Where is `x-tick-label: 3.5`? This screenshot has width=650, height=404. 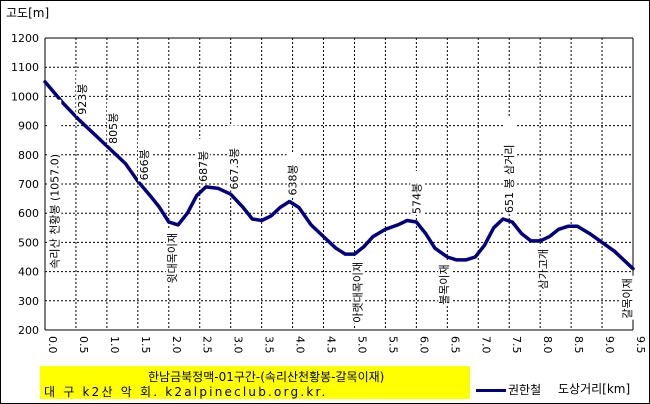
x-tick-label: 3.5 is located at coordinates (269, 345).